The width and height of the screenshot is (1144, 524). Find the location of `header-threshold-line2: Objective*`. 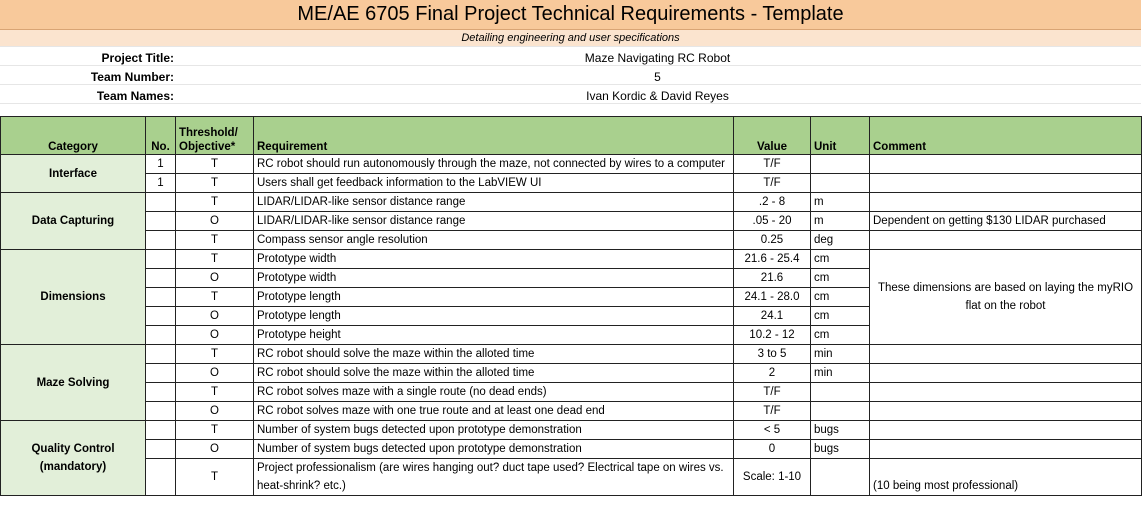

header-threshold-line2: Objective* is located at coordinates (207, 147).